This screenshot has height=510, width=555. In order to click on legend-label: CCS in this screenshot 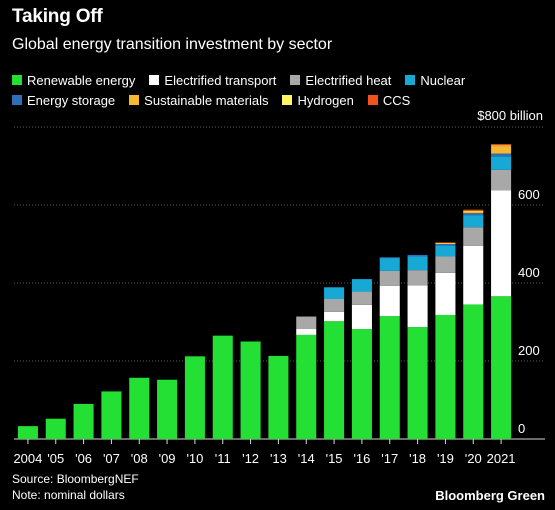, I will do `click(396, 100)`.